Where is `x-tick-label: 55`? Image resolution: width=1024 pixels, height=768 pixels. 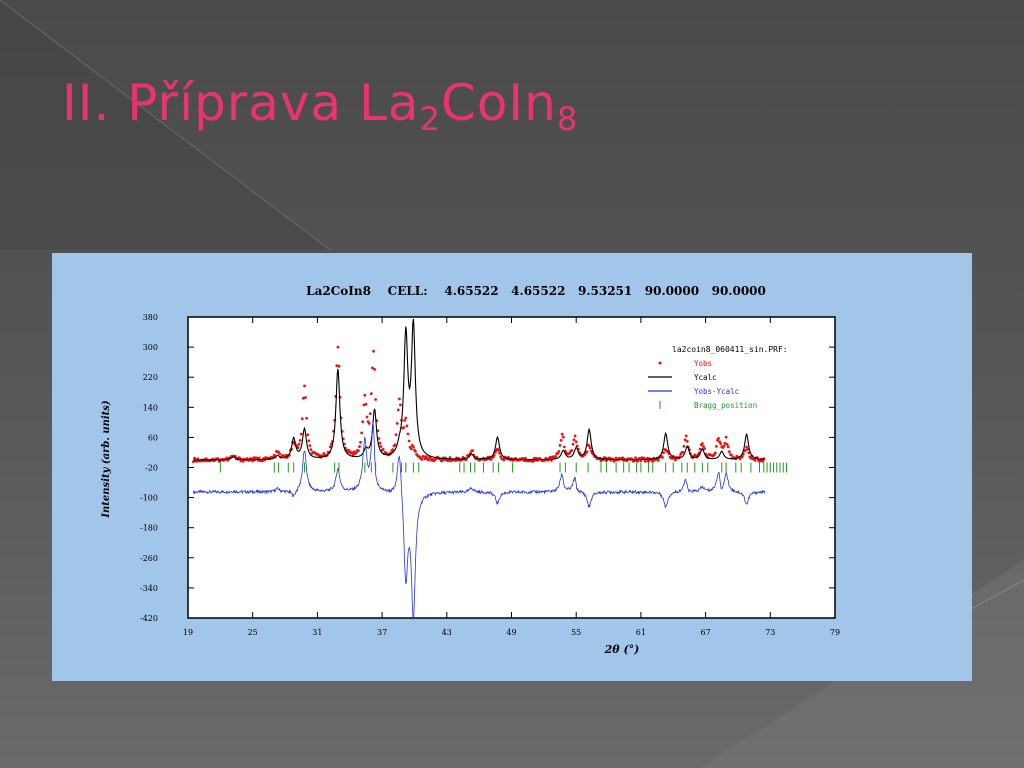 x-tick-label: 55 is located at coordinates (576, 632).